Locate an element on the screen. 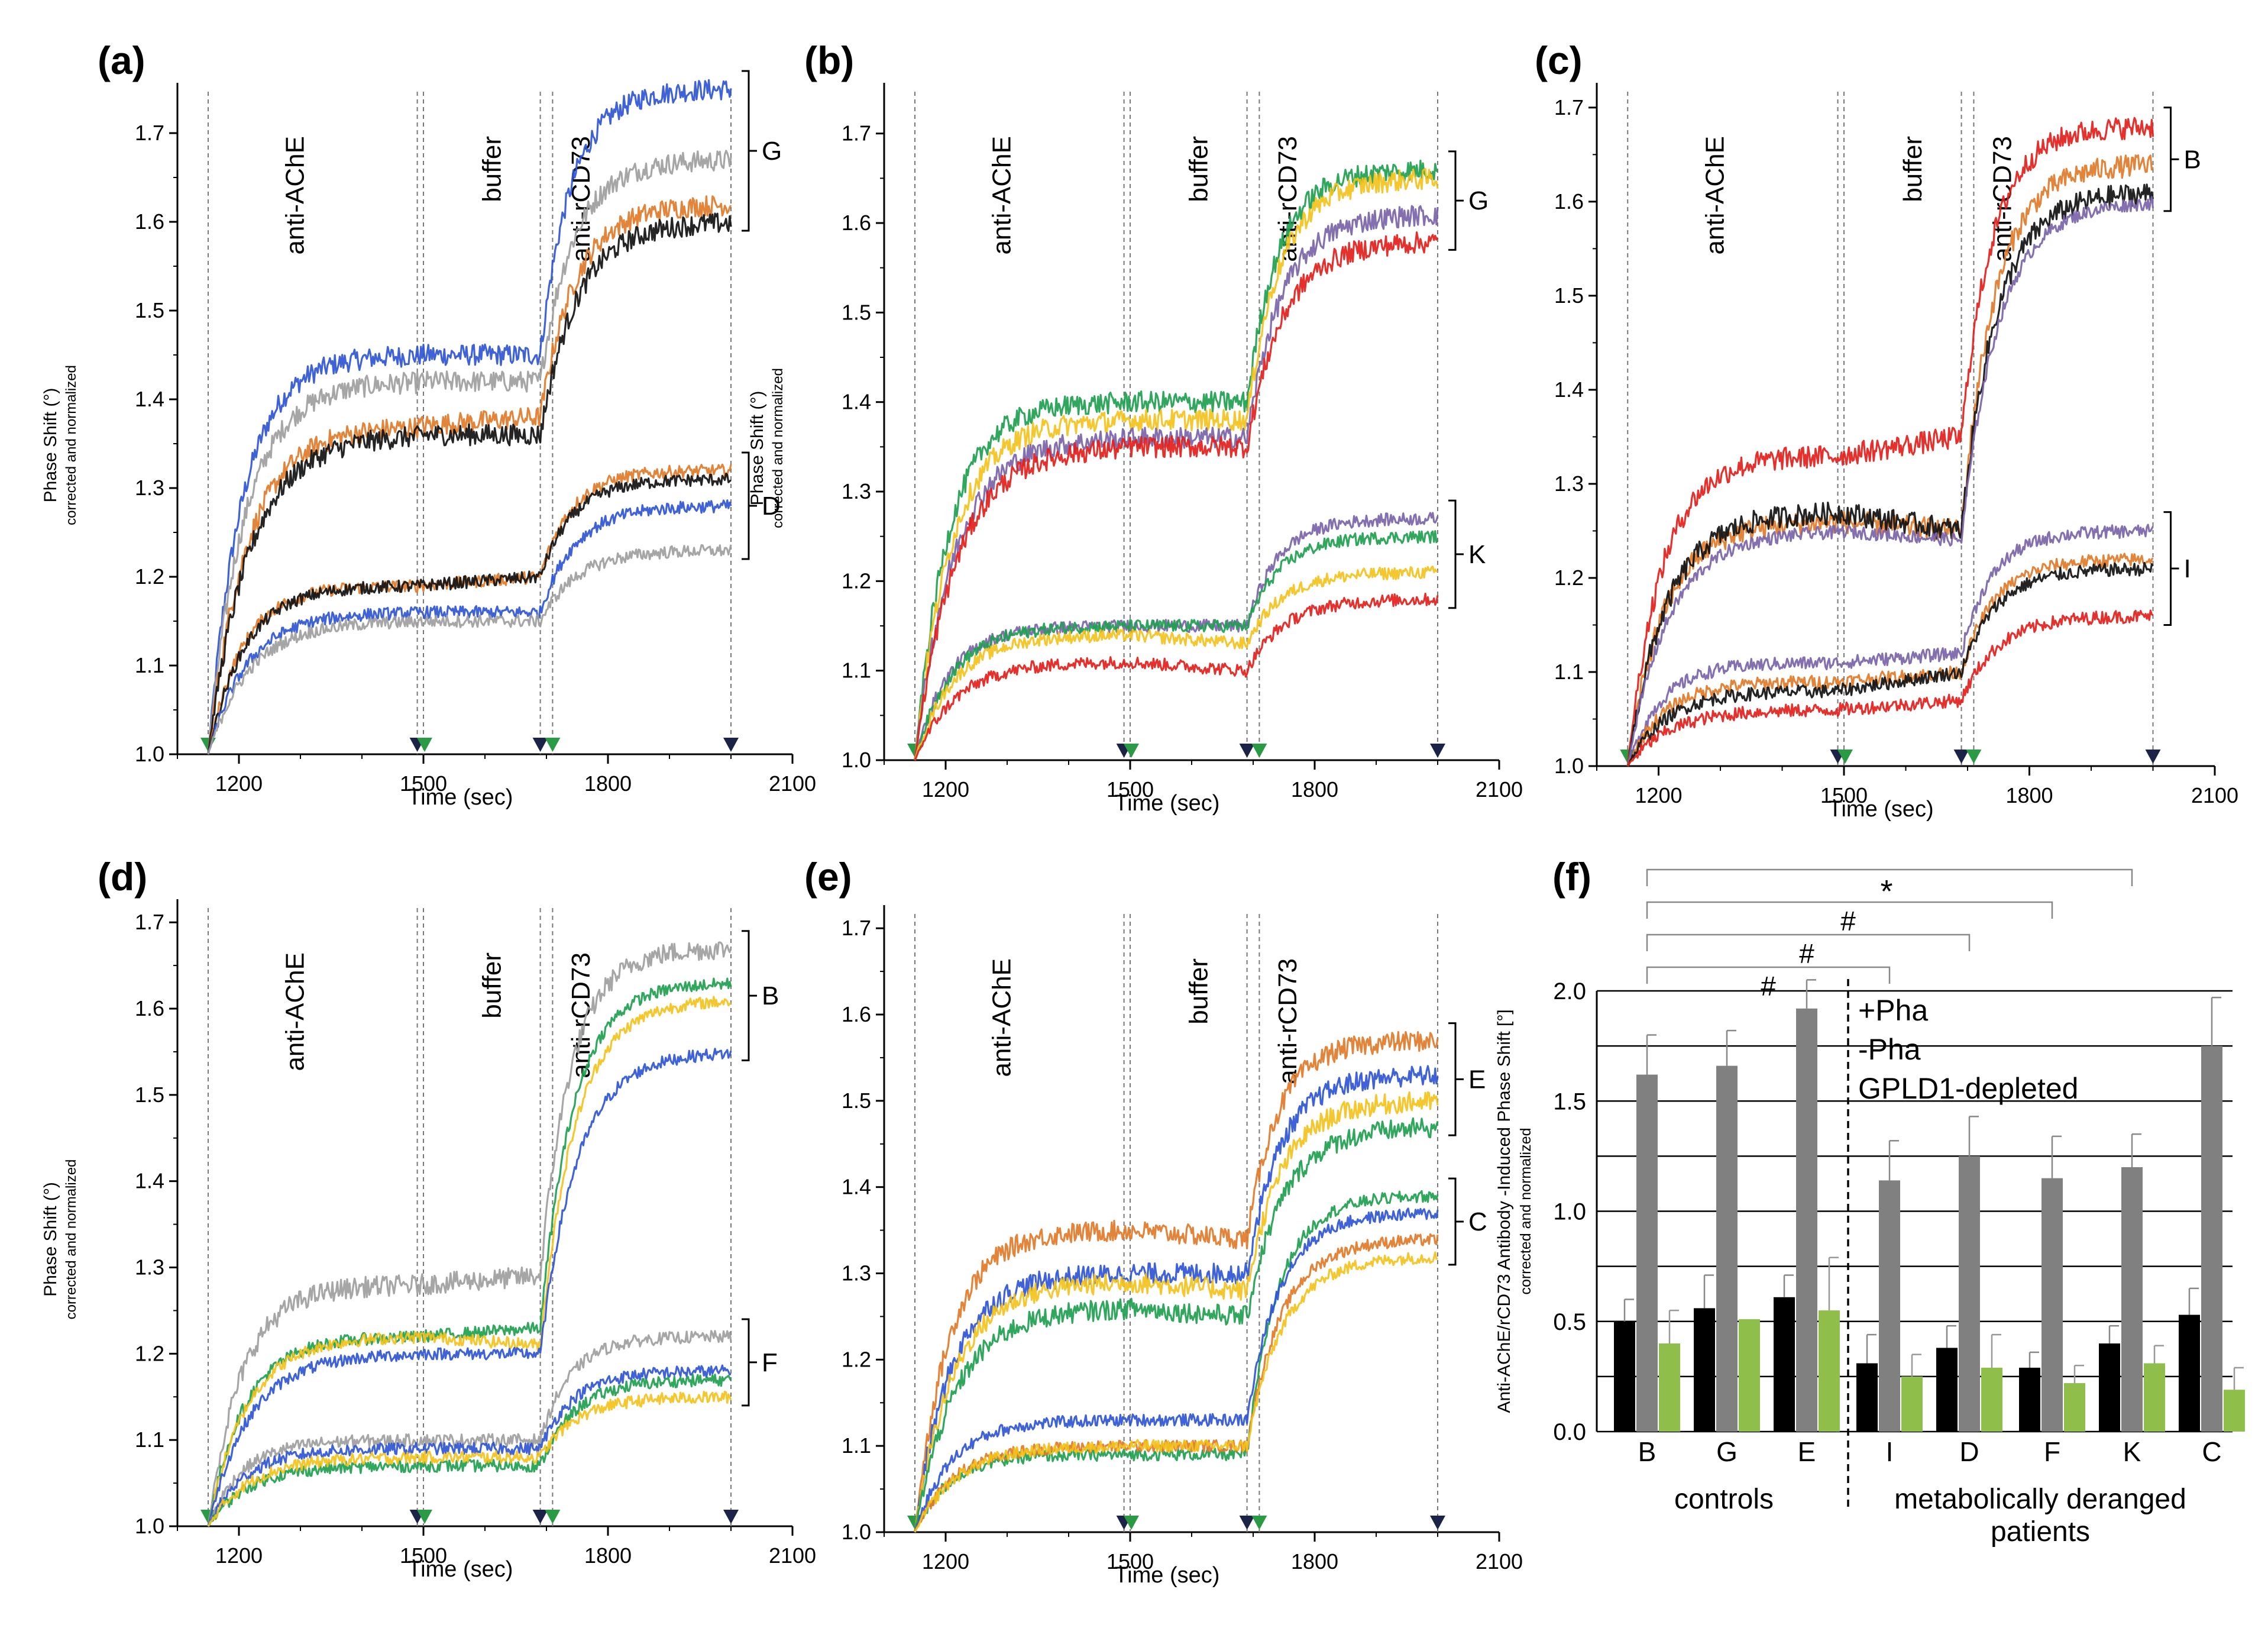  y-tick-label: 1.0 is located at coordinates (1570, 1212).